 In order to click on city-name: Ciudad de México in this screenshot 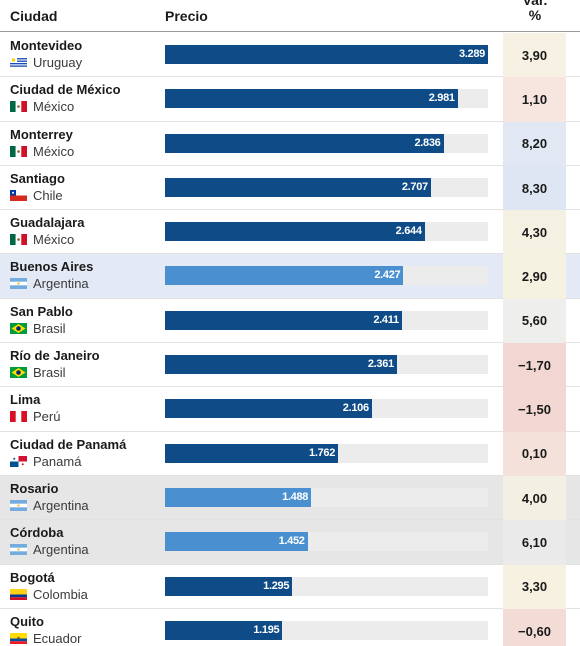, I will do `click(65, 90)`.